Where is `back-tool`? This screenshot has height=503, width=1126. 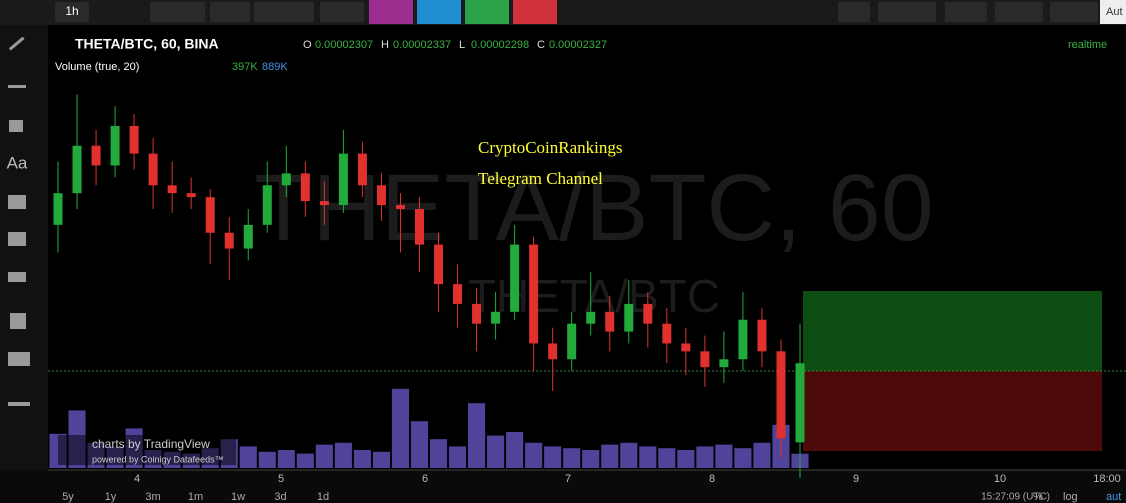
back-tool is located at coordinates (17, 277).